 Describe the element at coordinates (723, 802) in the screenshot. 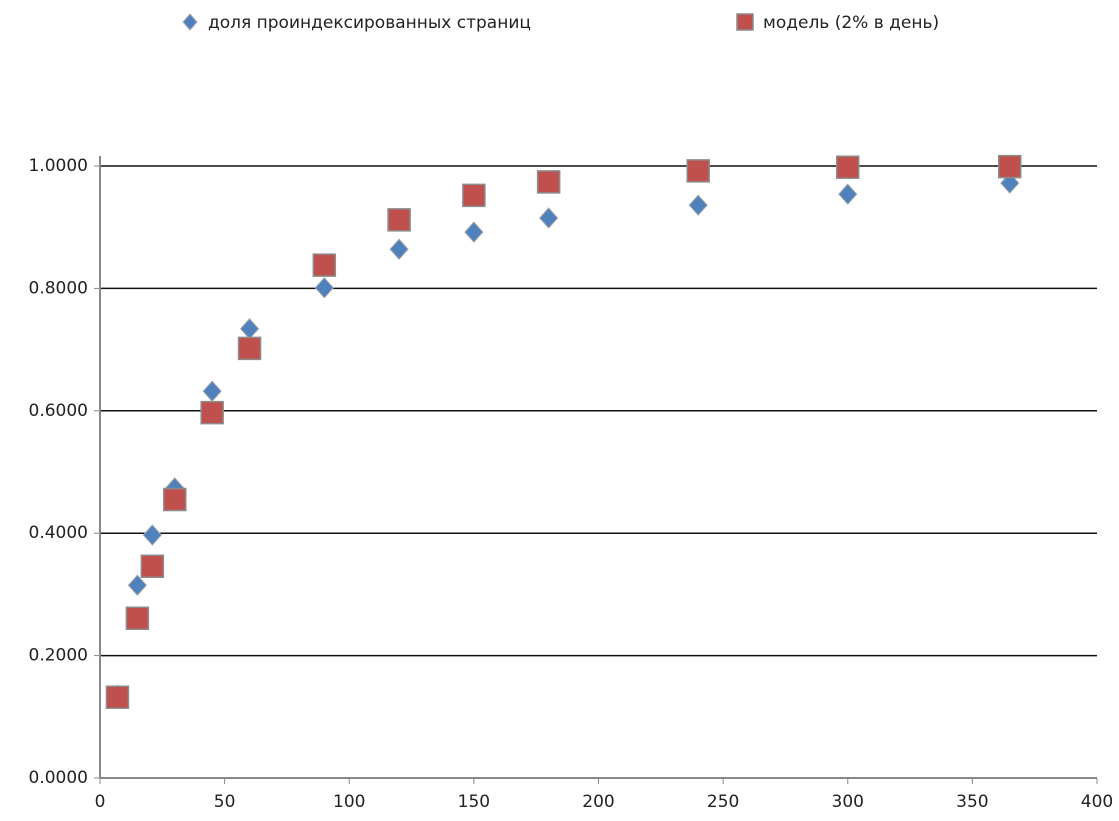

I see `x-tick-label: 250` at that location.